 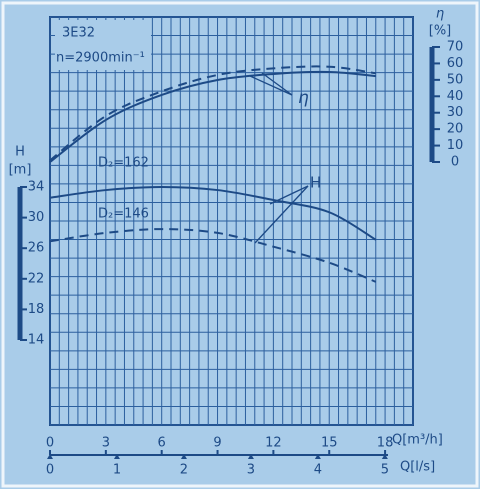 What do you see at coordinates (78, 33) in the screenshot?
I see `chart-title: 3E32` at bounding box center [78, 33].